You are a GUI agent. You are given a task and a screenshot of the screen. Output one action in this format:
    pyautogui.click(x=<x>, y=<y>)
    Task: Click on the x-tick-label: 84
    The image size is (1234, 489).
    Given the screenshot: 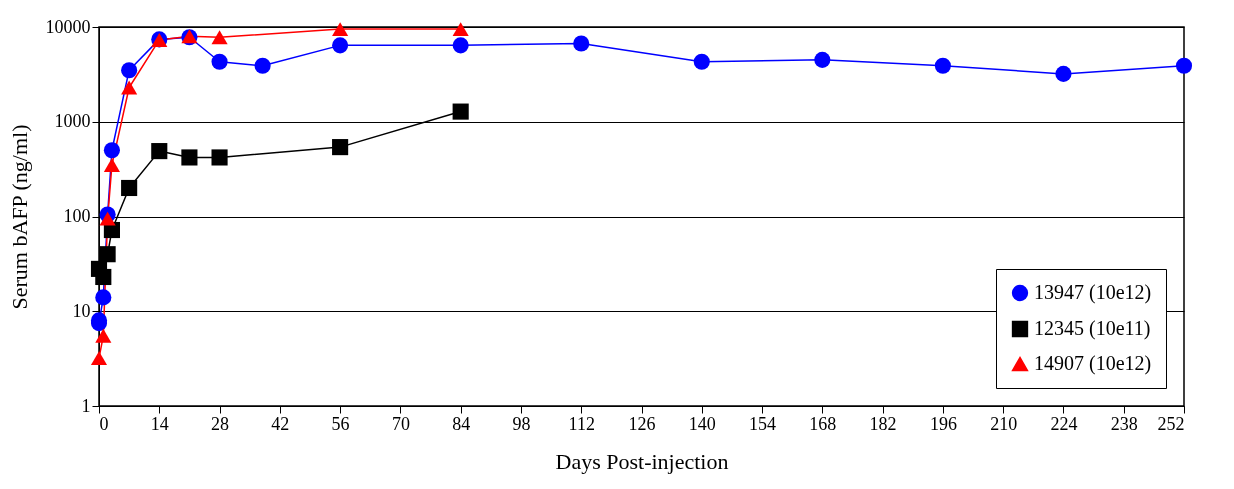 What is the action you would take?
    pyautogui.click(x=461, y=423)
    